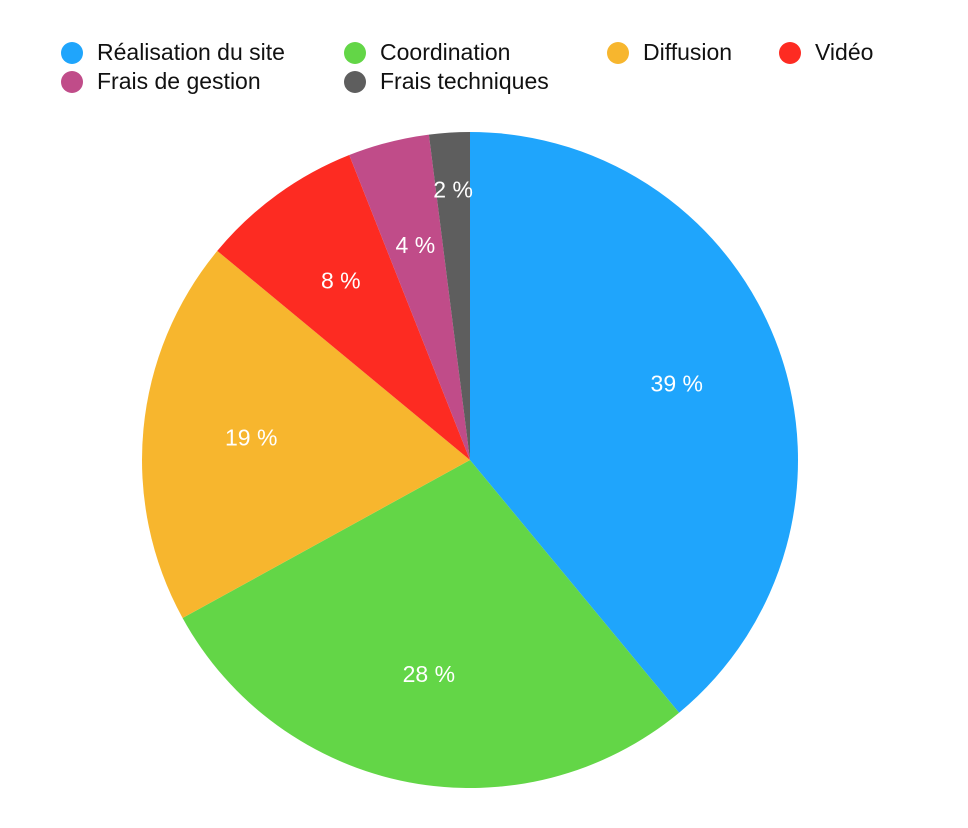 This screenshot has height=828, width=968. I want to click on legend-label: Frais techniques, so click(464, 81).